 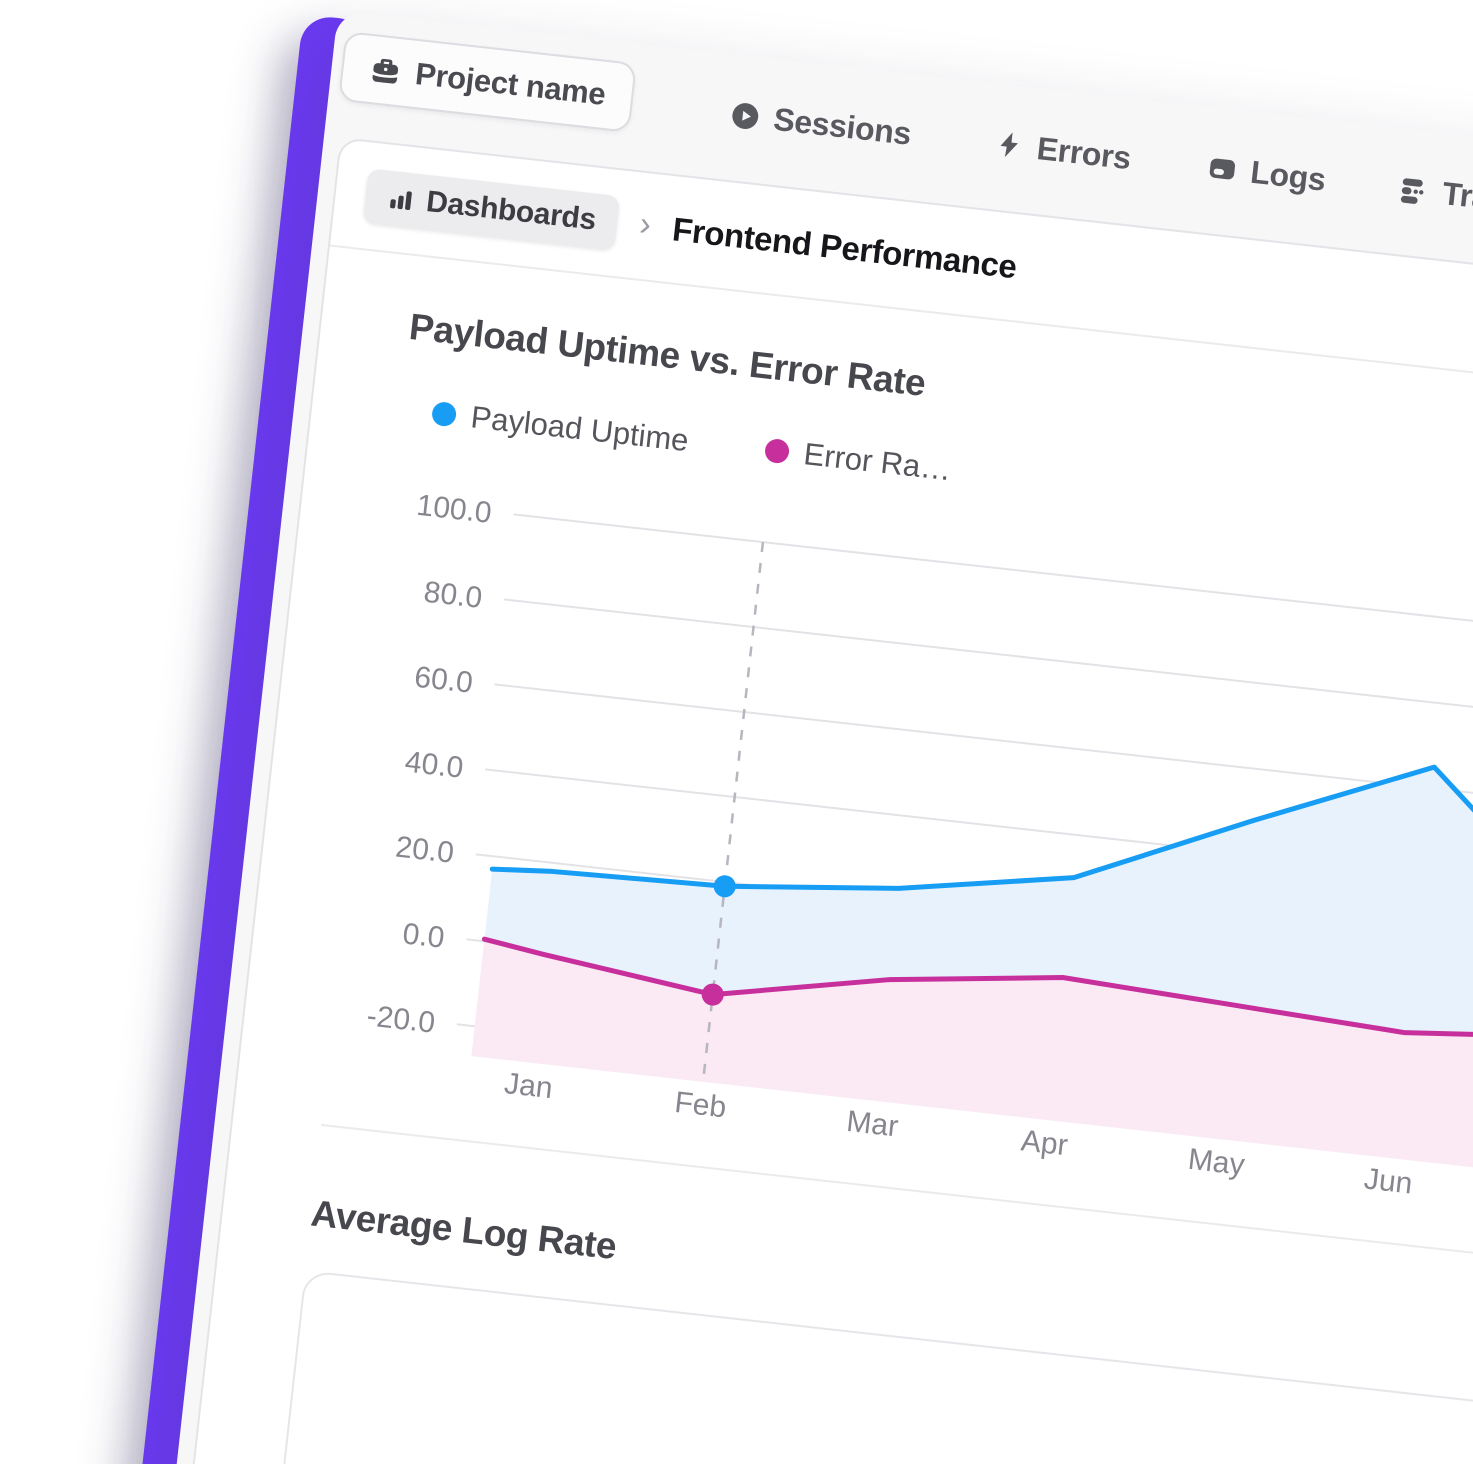 What do you see at coordinates (745, 115) in the screenshot?
I see `play-circle-icon` at bounding box center [745, 115].